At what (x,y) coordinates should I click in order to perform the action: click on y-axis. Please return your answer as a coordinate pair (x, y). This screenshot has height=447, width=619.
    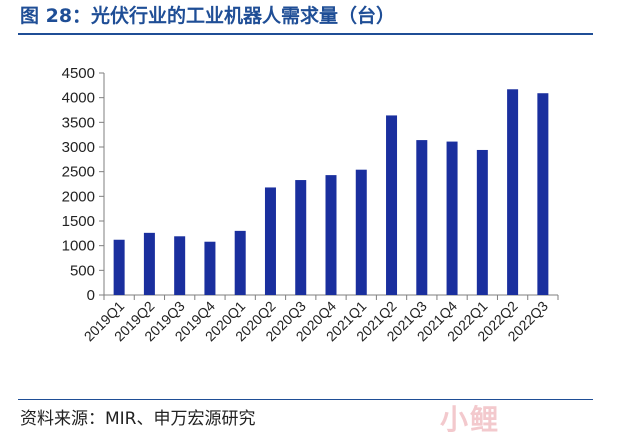
    Looking at the image, I should click on (102, 184).